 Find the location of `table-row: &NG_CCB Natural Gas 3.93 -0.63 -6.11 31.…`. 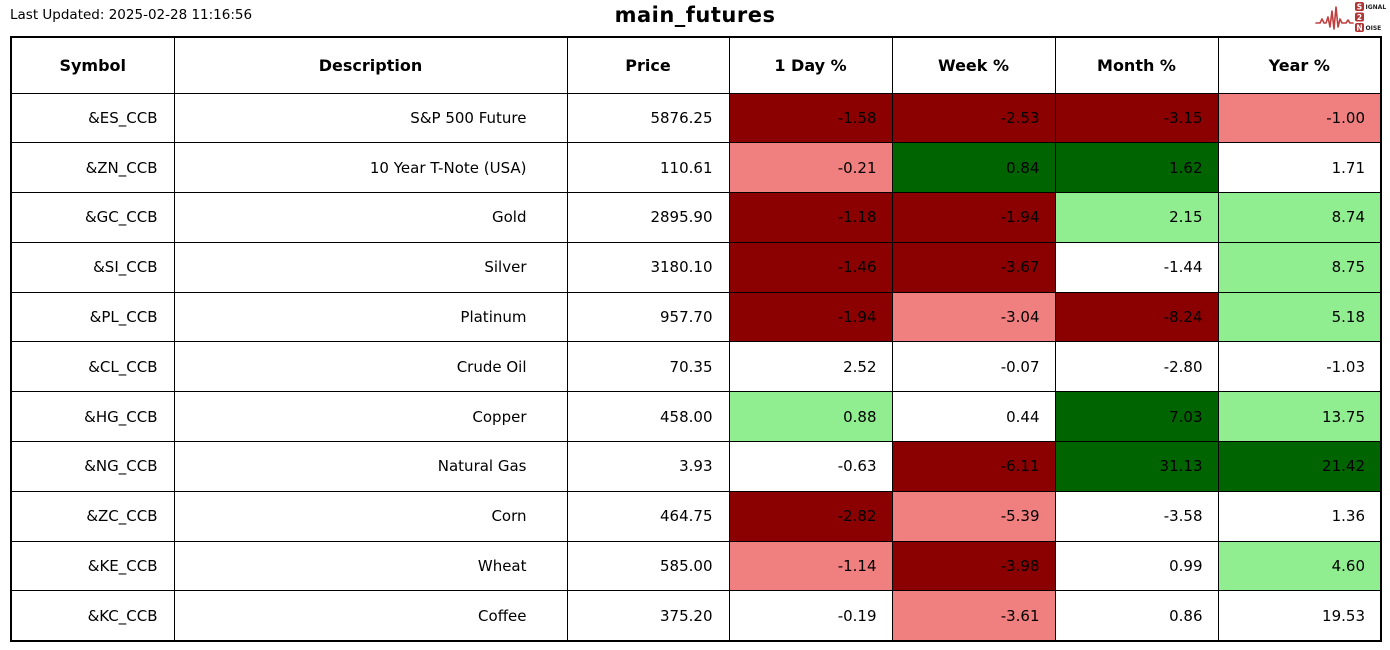

table-row: &NG_CCB Natural Gas 3.93 -0.63 -6.11 31.… is located at coordinates (696, 466).